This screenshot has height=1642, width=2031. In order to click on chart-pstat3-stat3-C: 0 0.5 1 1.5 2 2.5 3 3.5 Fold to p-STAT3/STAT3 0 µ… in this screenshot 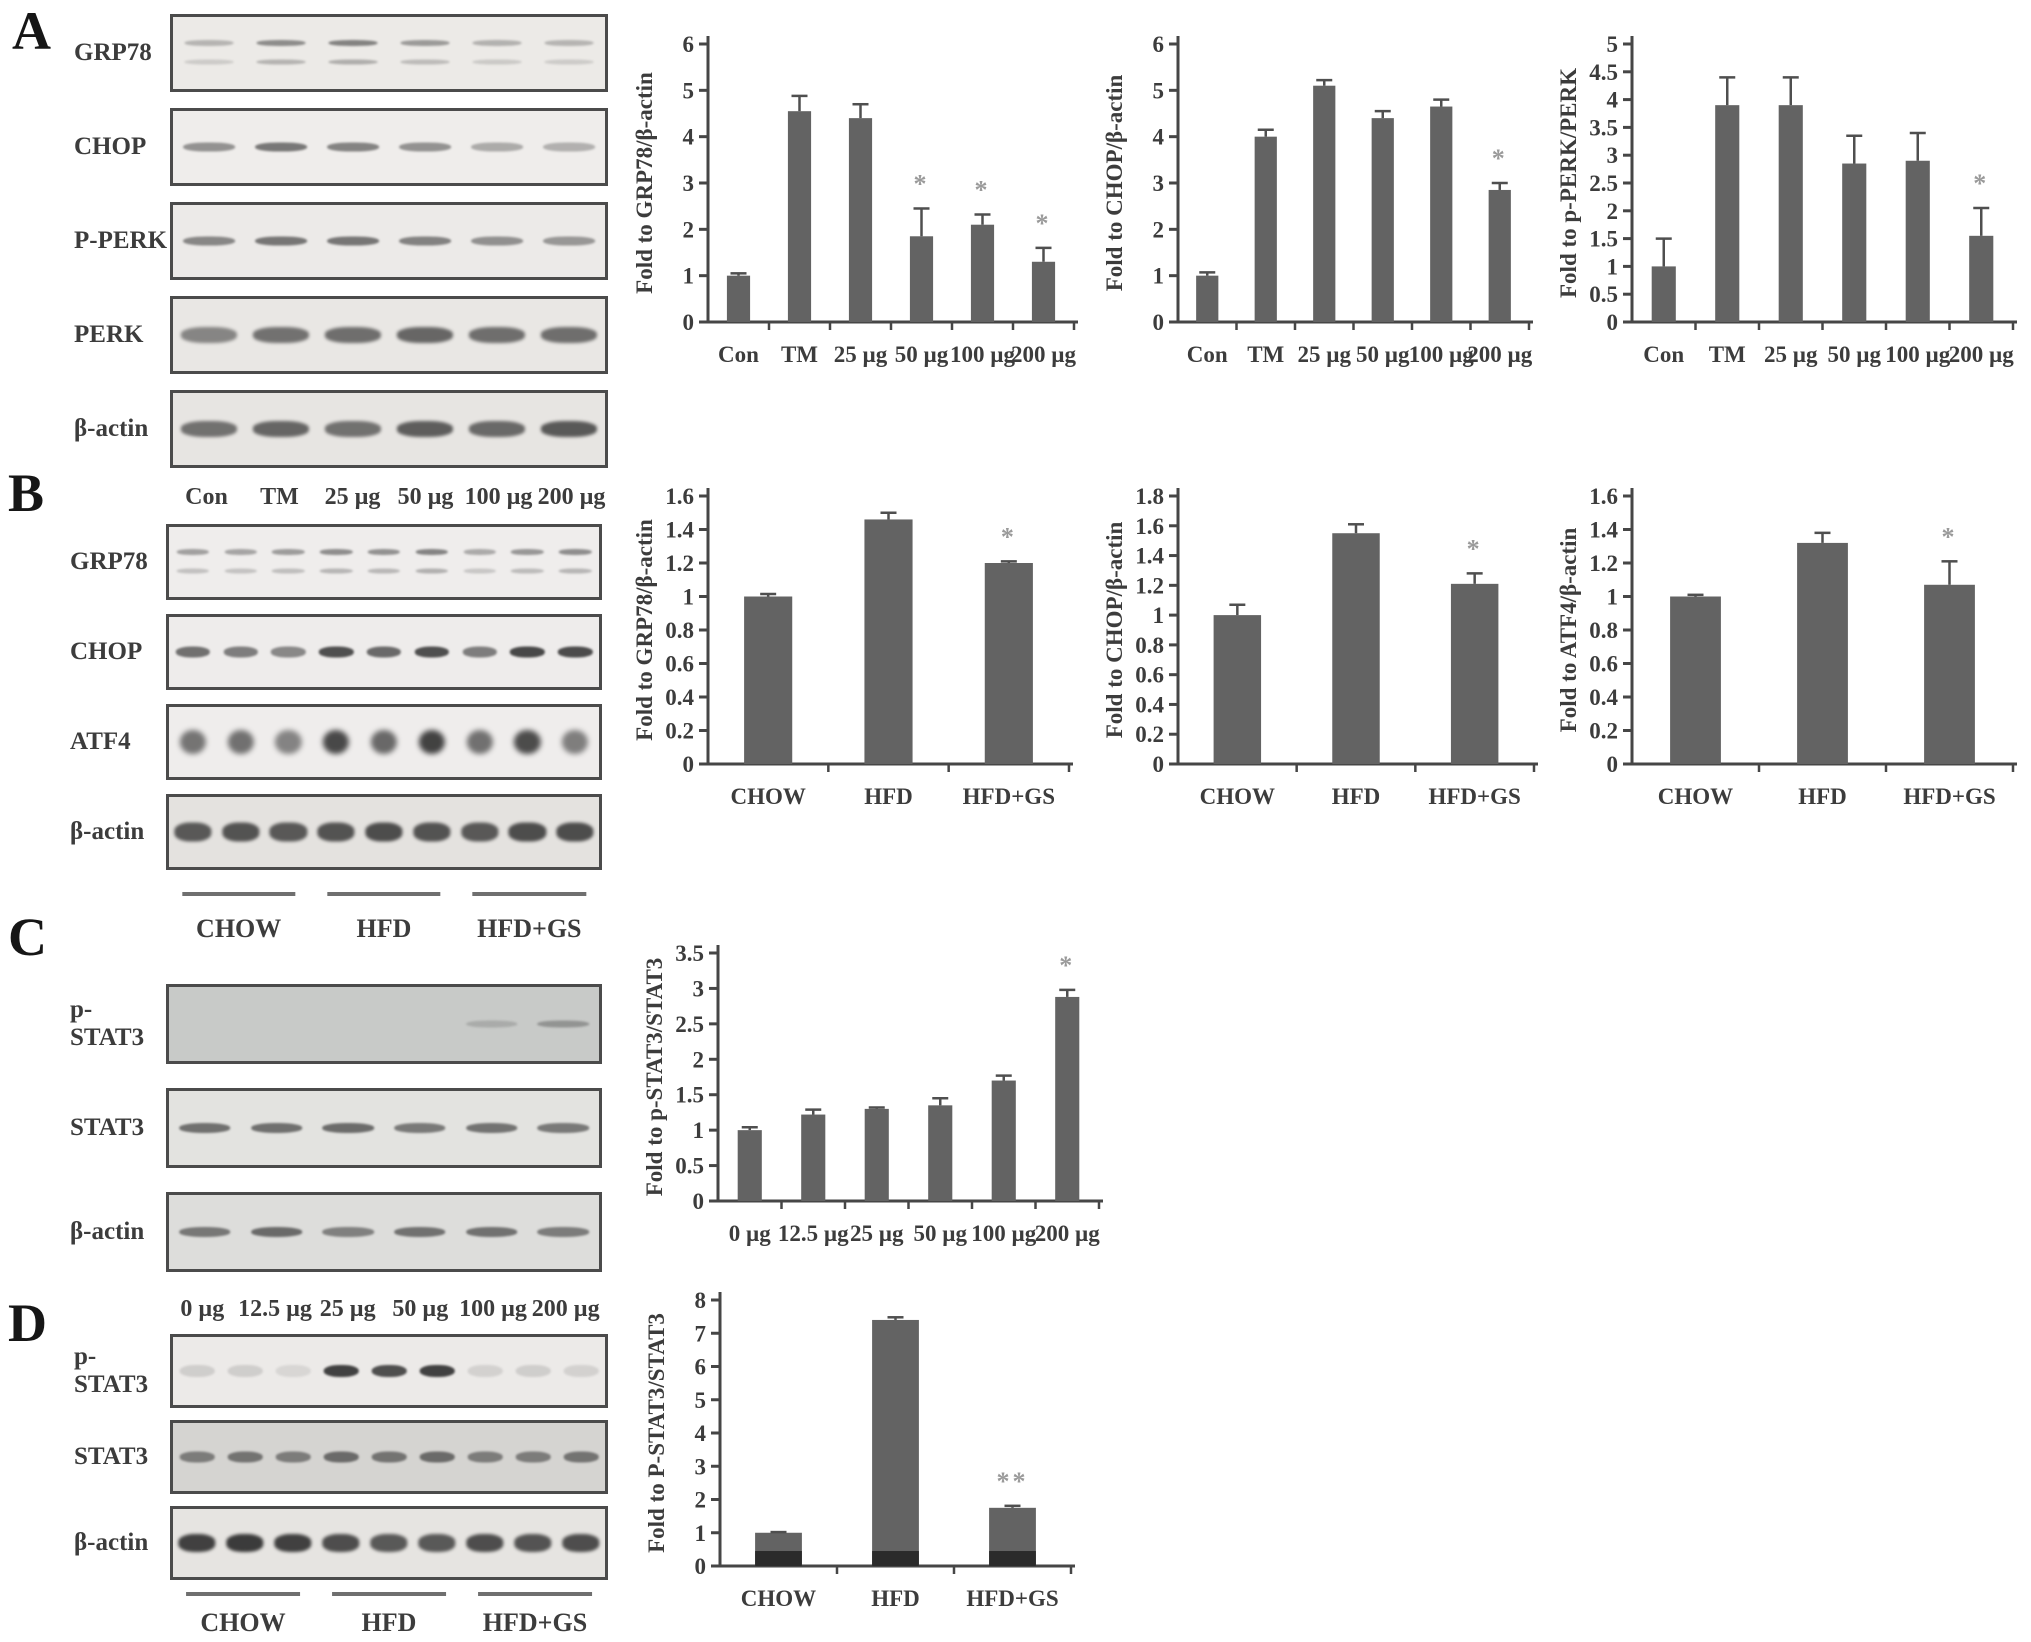, I will do `click(875, 1095)`.